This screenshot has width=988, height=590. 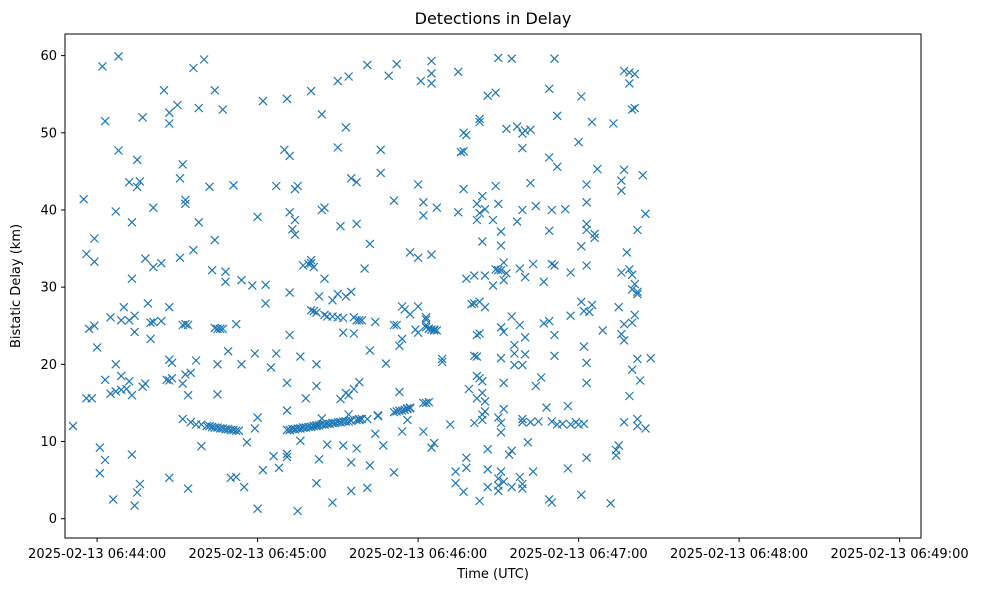 I want to click on y-axis-label: Bistatic Delay (km), so click(x=16, y=286).